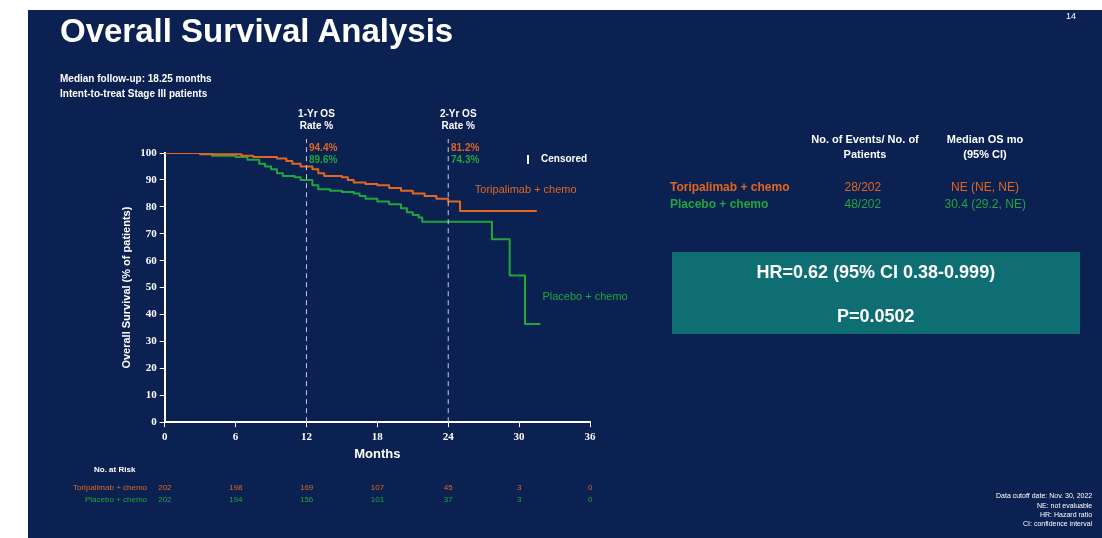 This screenshot has width=1102, height=538. Describe the element at coordinates (151, 205) in the screenshot. I see `y-tick-label: 80` at that location.